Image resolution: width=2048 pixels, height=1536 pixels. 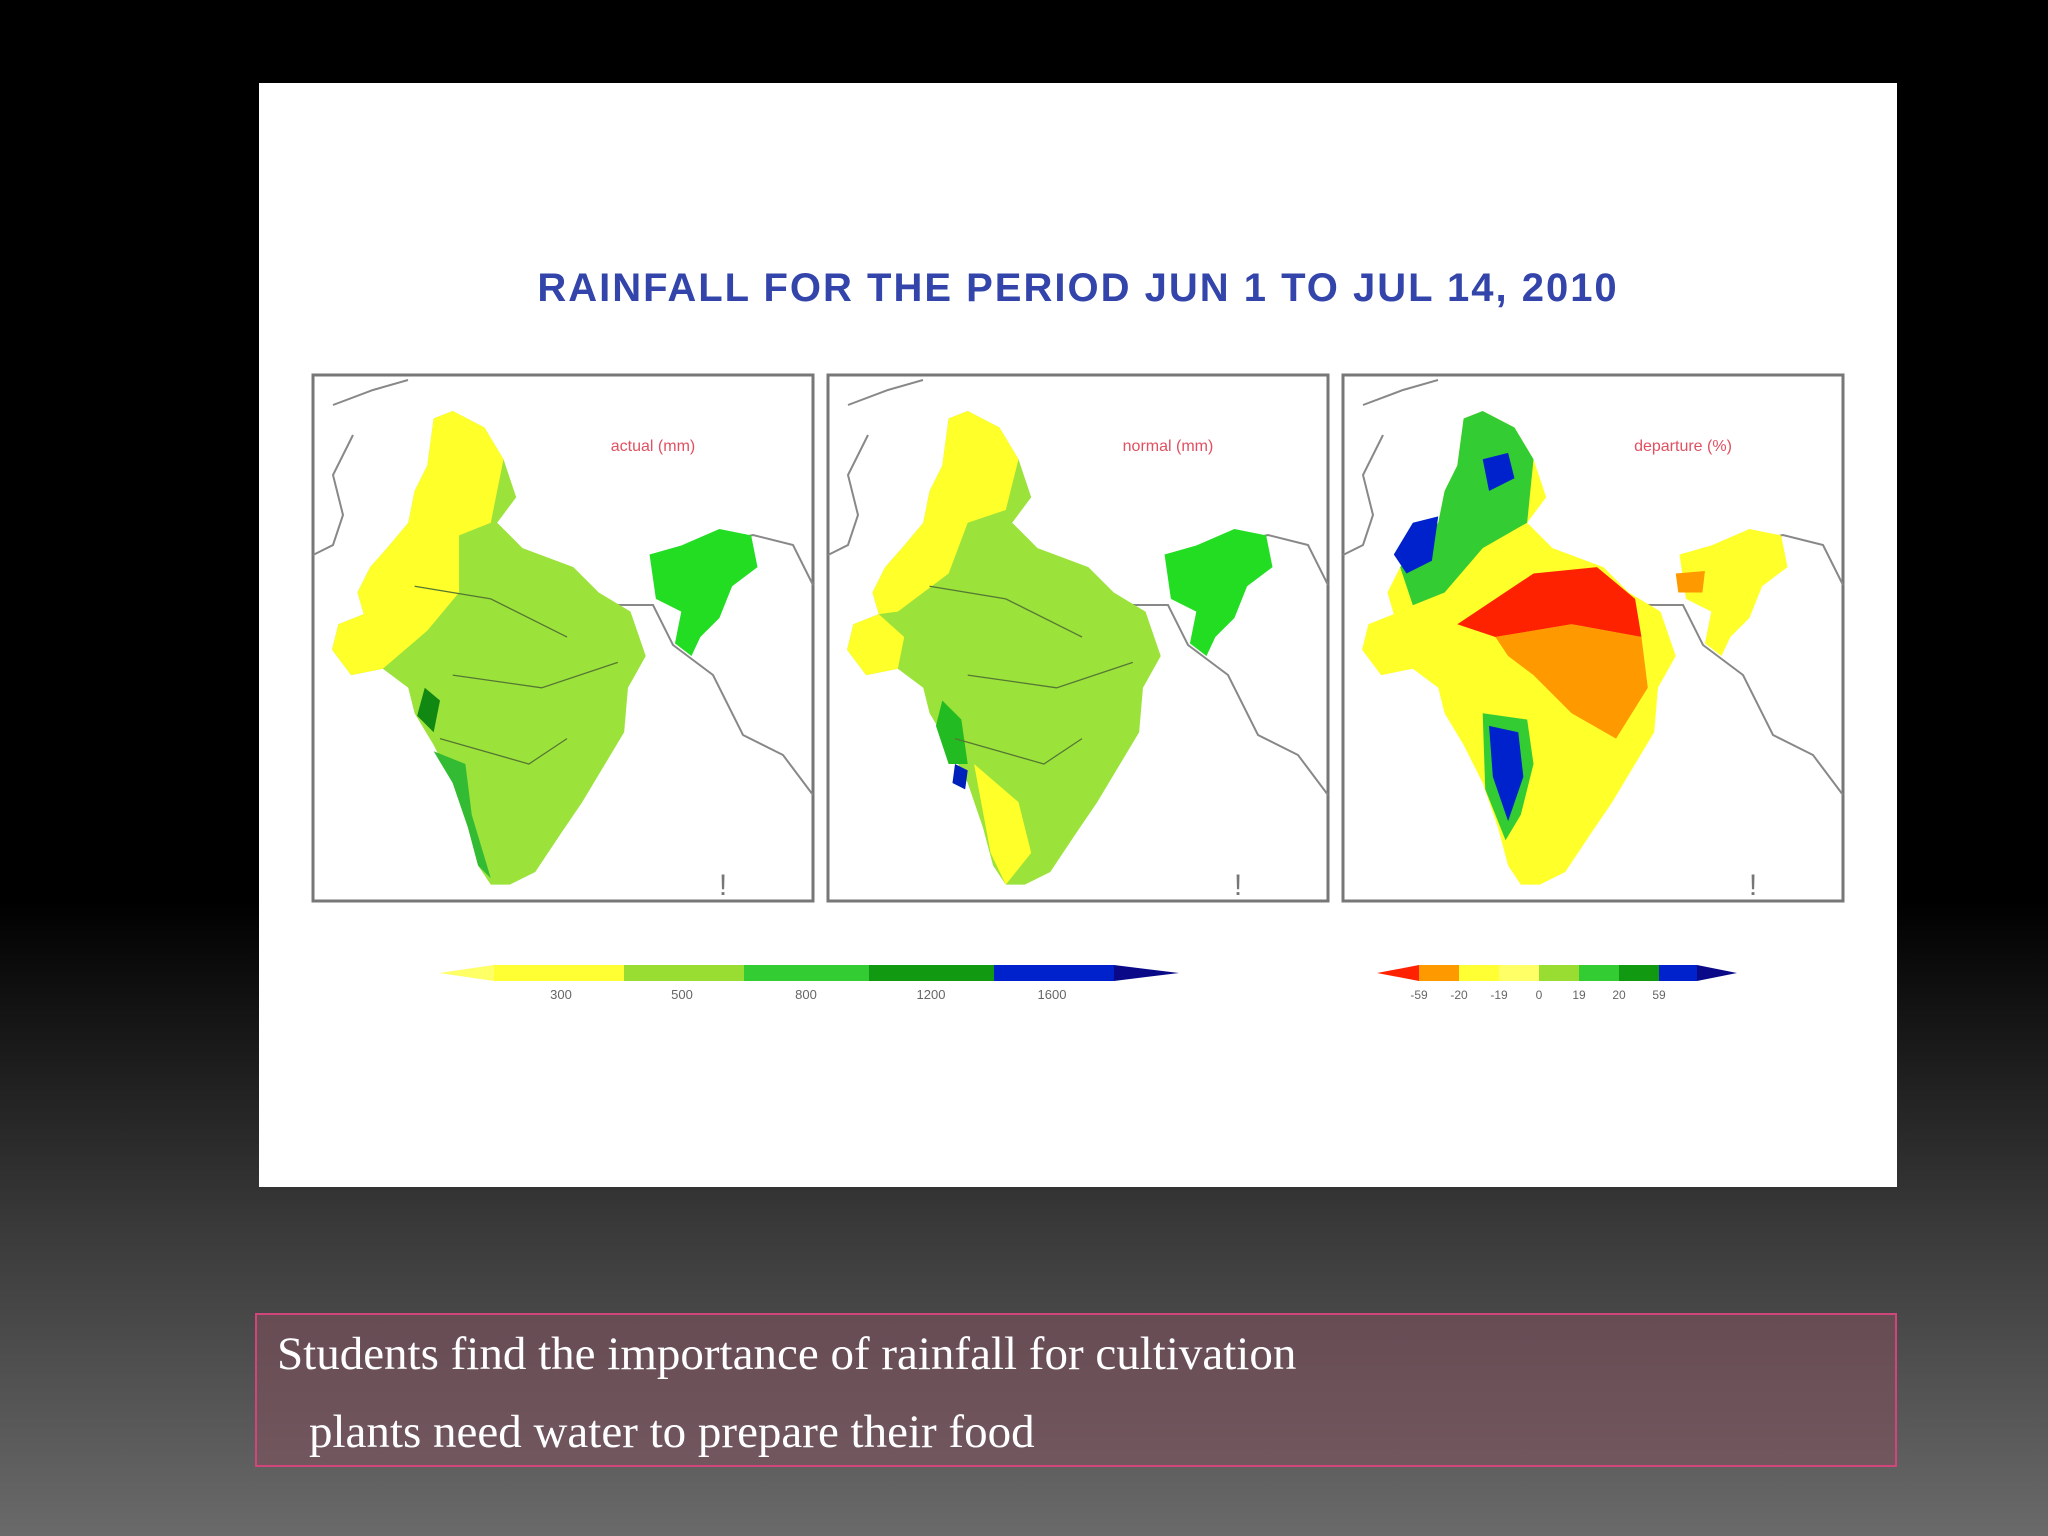 I want to click on legend-tick: 800, so click(x=806, y=994).